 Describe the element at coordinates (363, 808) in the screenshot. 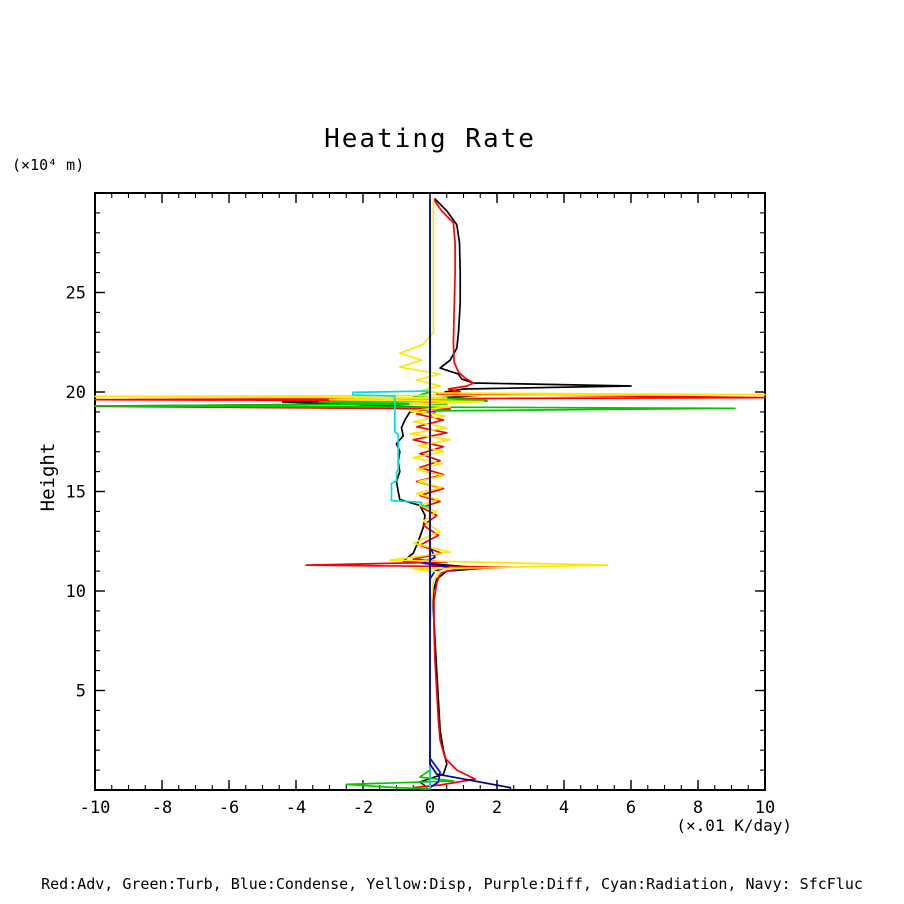

I see `svg-text: -2` at that location.